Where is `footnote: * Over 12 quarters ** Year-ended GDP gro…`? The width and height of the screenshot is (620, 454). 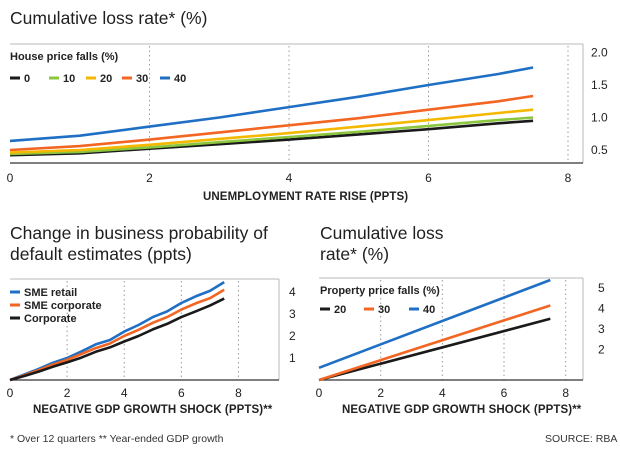 footnote: * Over 12 quarters ** Year-ended GDP gro… is located at coordinates (117, 439).